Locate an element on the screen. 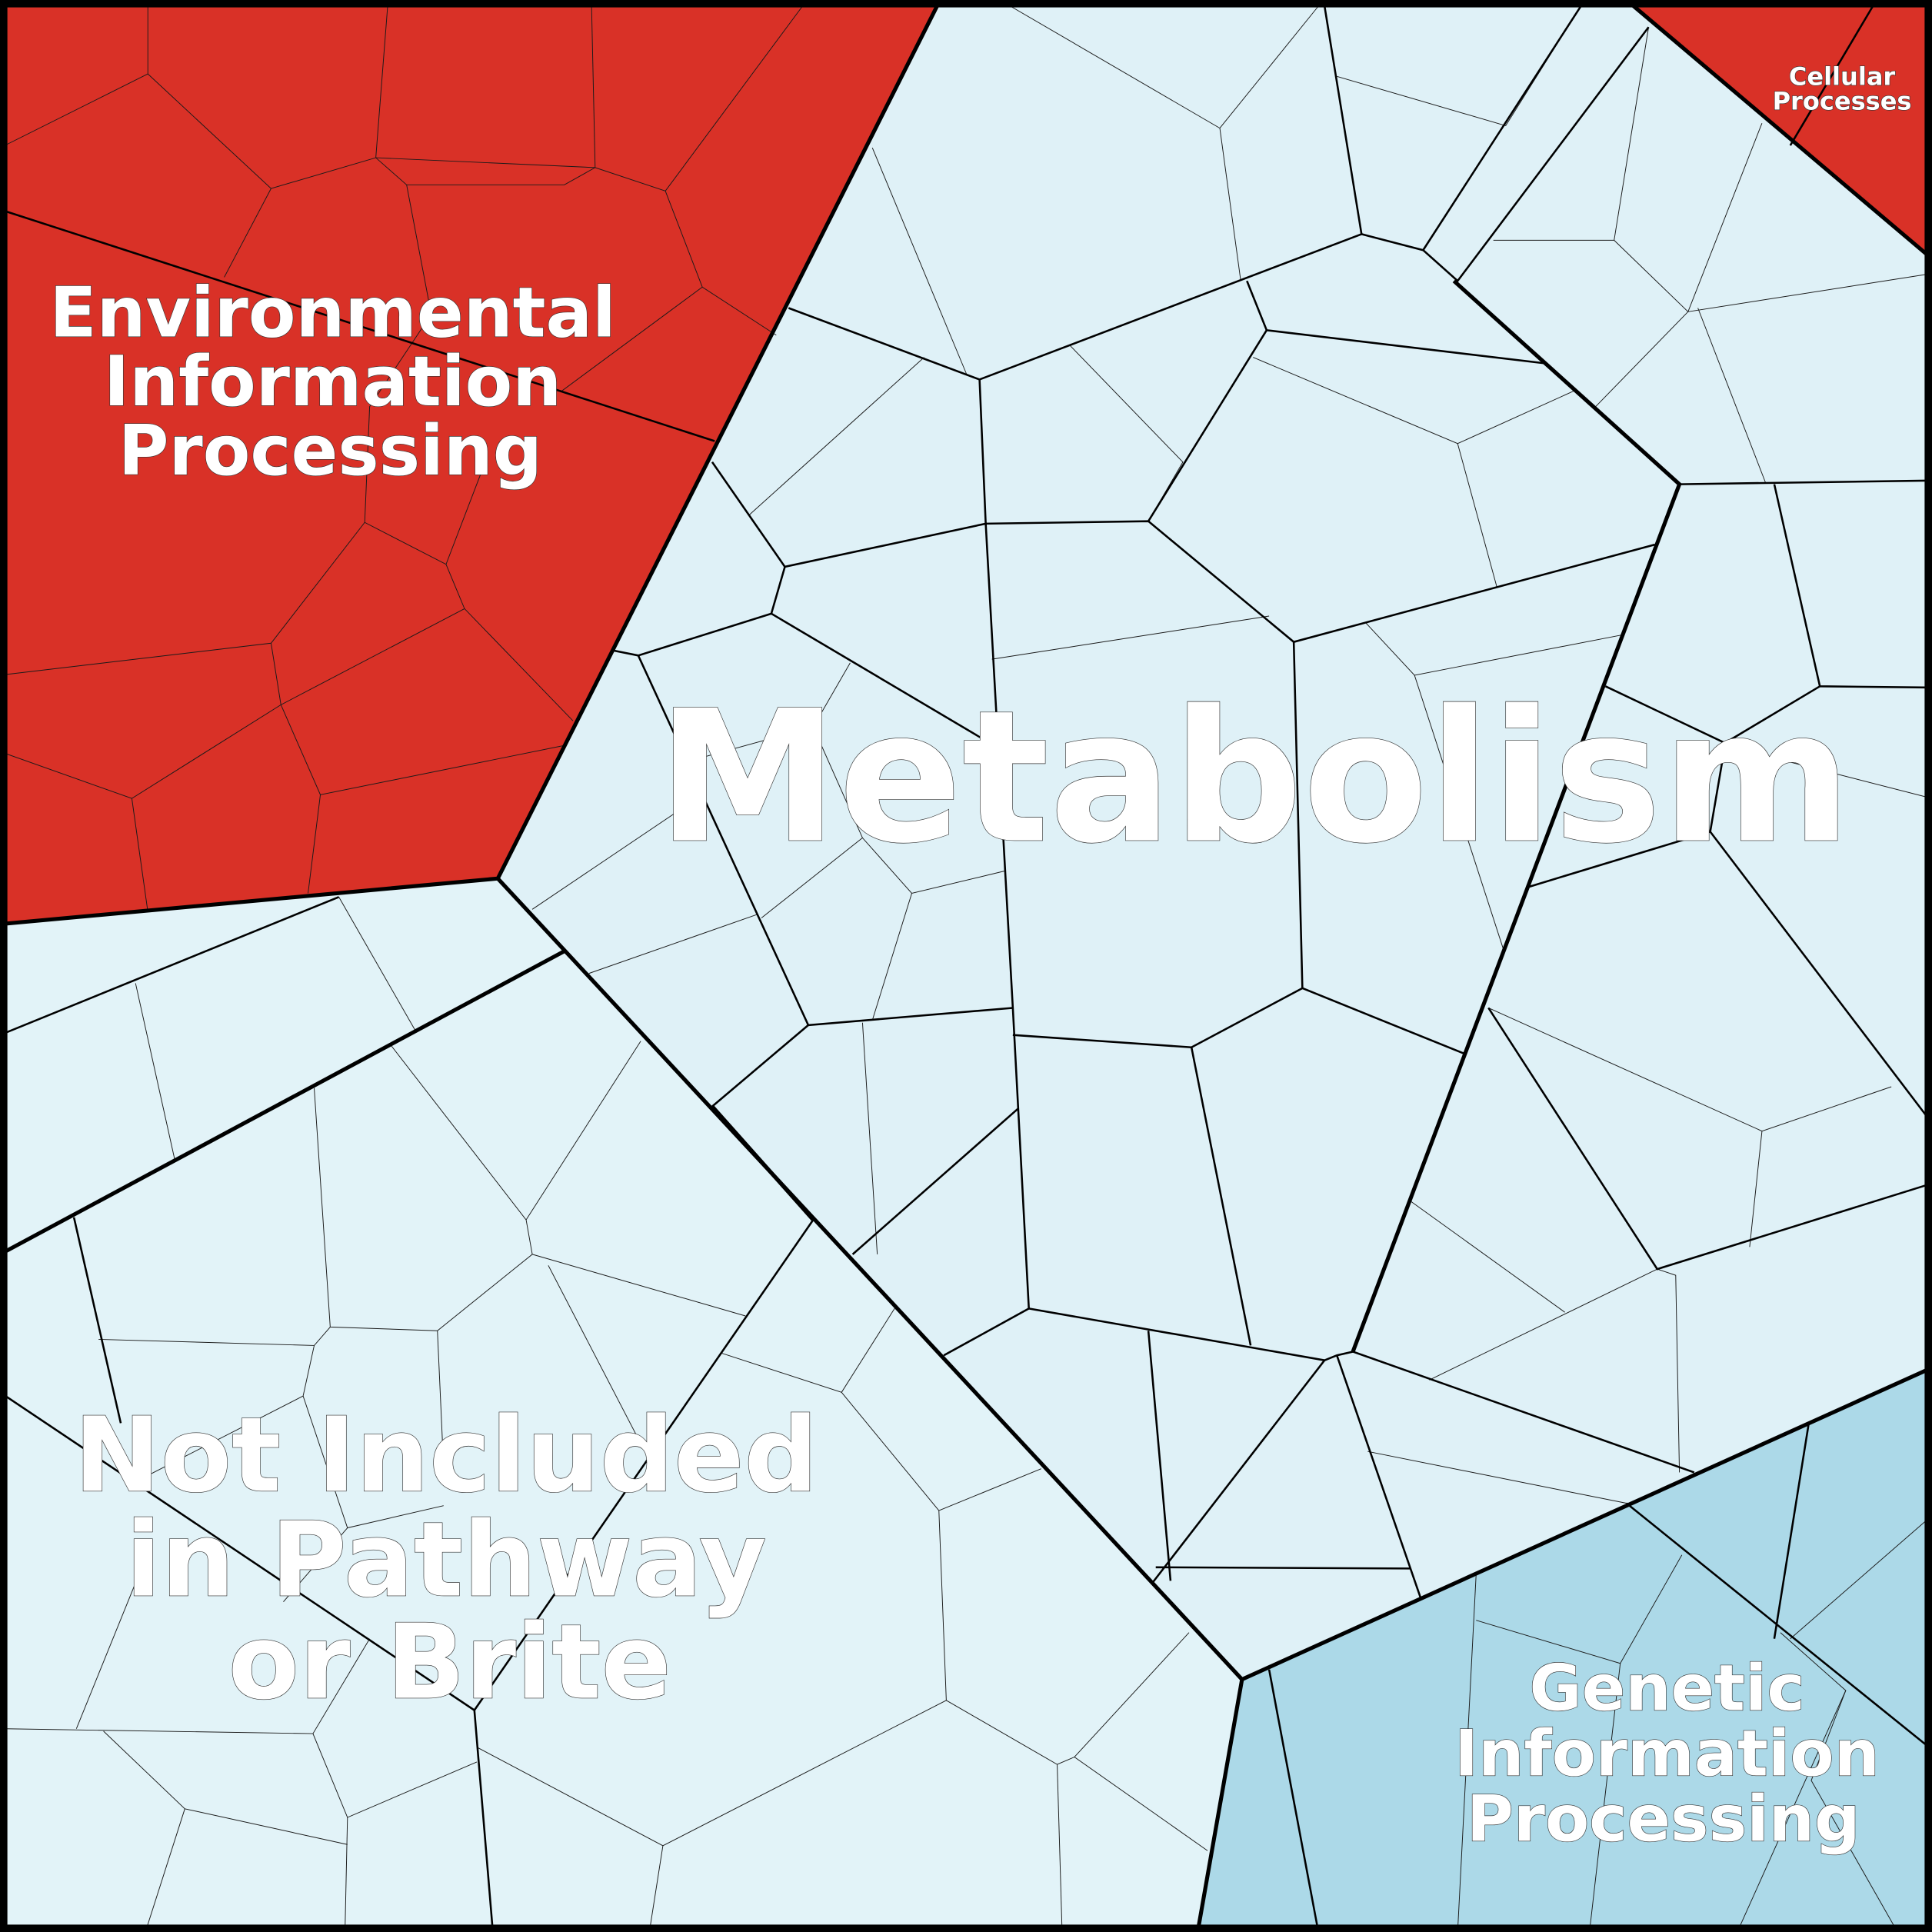 The height and width of the screenshot is (1932, 1932). svg-text: Processes is located at coordinates (1842, 101).